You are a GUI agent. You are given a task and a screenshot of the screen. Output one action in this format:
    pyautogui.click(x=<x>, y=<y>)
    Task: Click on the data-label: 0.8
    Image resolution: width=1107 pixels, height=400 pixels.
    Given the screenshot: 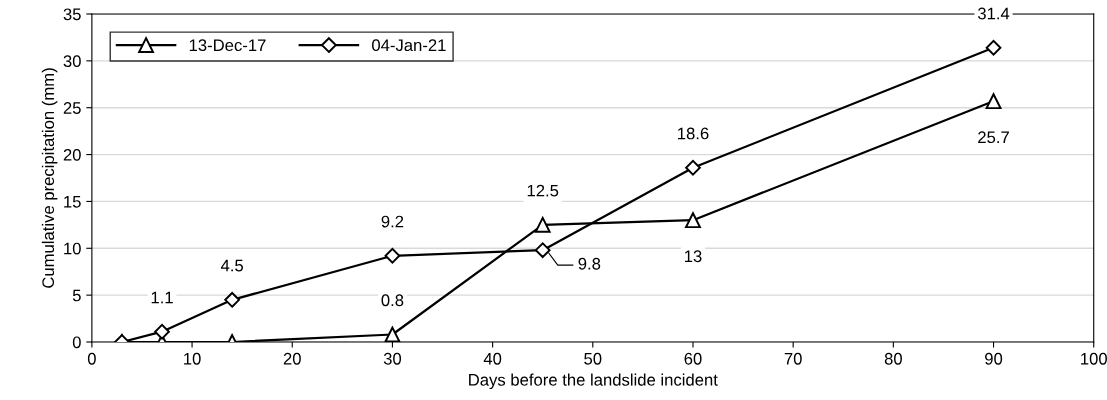 What is the action you would take?
    pyautogui.click(x=392, y=300)
    